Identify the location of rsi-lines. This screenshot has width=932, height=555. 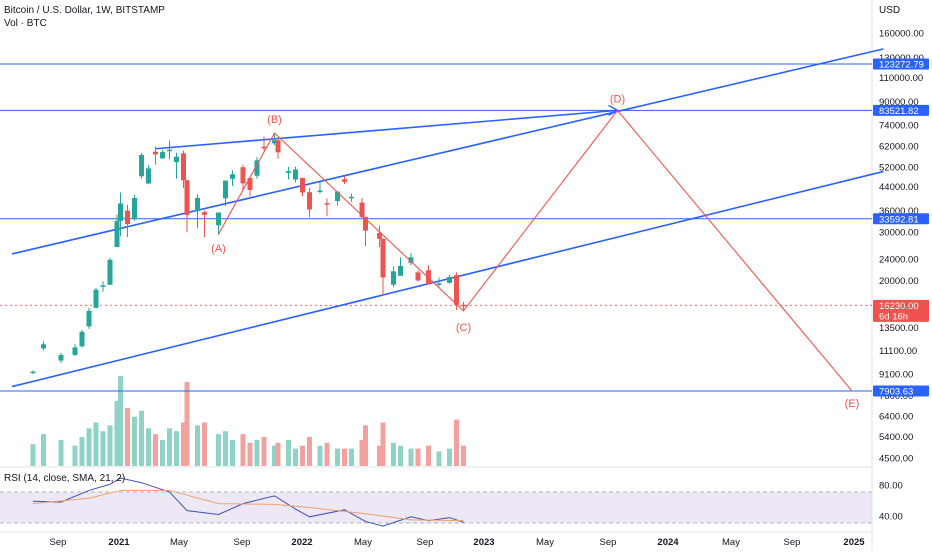
(248, 502).